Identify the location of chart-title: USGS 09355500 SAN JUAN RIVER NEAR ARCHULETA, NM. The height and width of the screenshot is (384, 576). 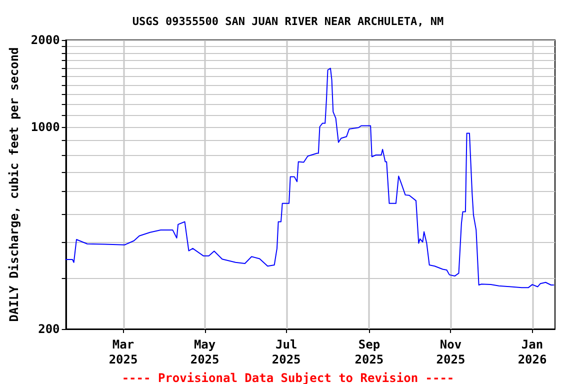
(288, 21).